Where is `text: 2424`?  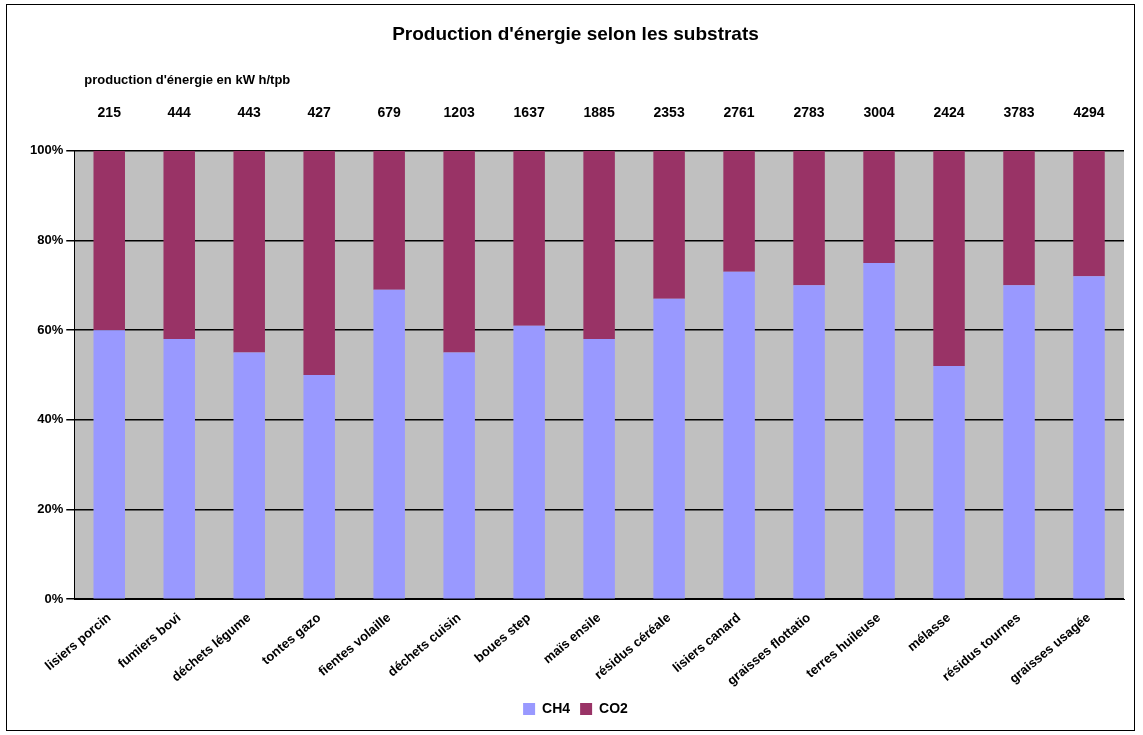
text: 2424 is located at coordinates (949, 111).